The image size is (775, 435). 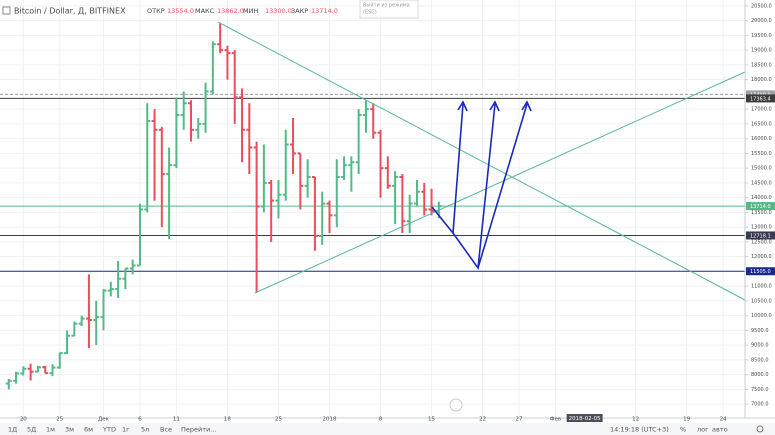 I want to click on popup-text: Выйти из режима, so click(x=386, y=5).